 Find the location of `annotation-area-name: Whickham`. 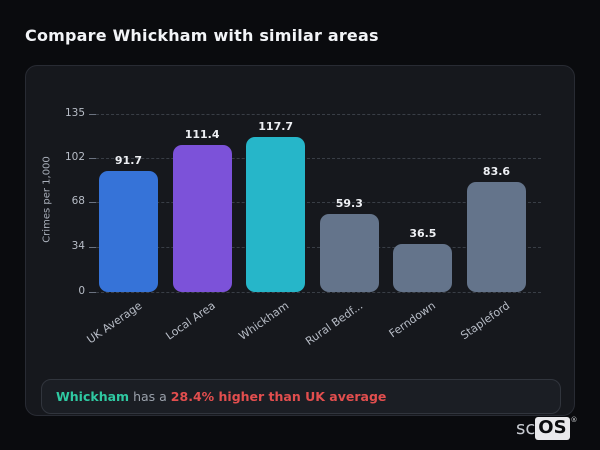

annotation-area-name: Whickham is located at coordinates (93, 396).